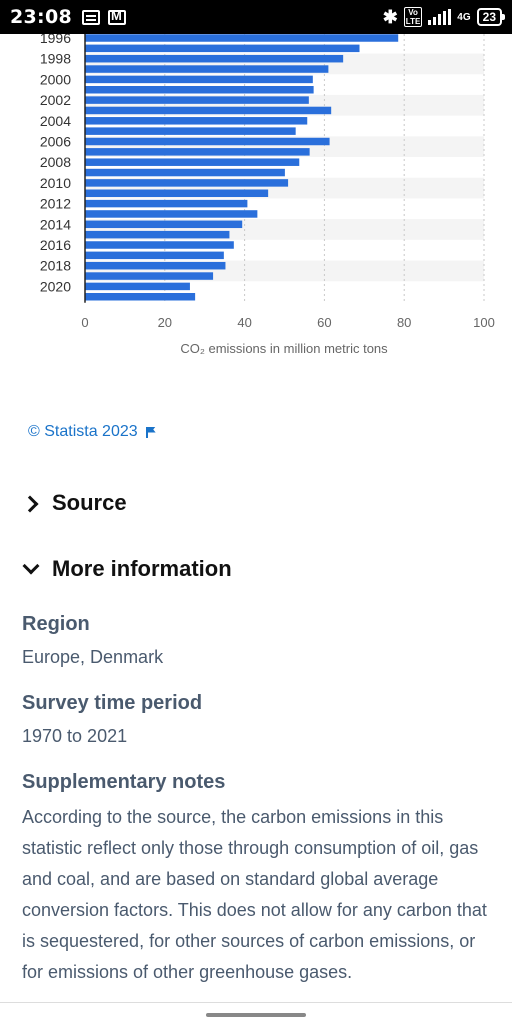 The width and height of the screenshot is (512, 1024). I want to click on bar-2007, so click(197, 152).